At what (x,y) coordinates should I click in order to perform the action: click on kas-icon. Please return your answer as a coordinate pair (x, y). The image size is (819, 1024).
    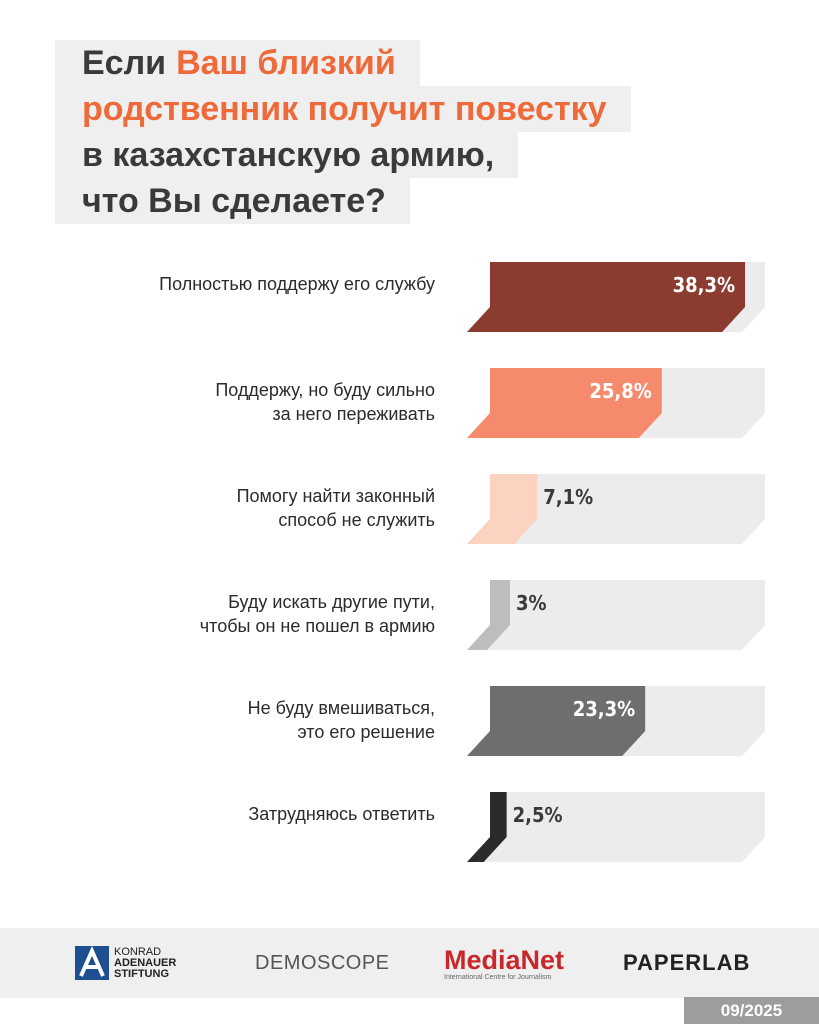
    Looking at the image, I should click on (92, 963).